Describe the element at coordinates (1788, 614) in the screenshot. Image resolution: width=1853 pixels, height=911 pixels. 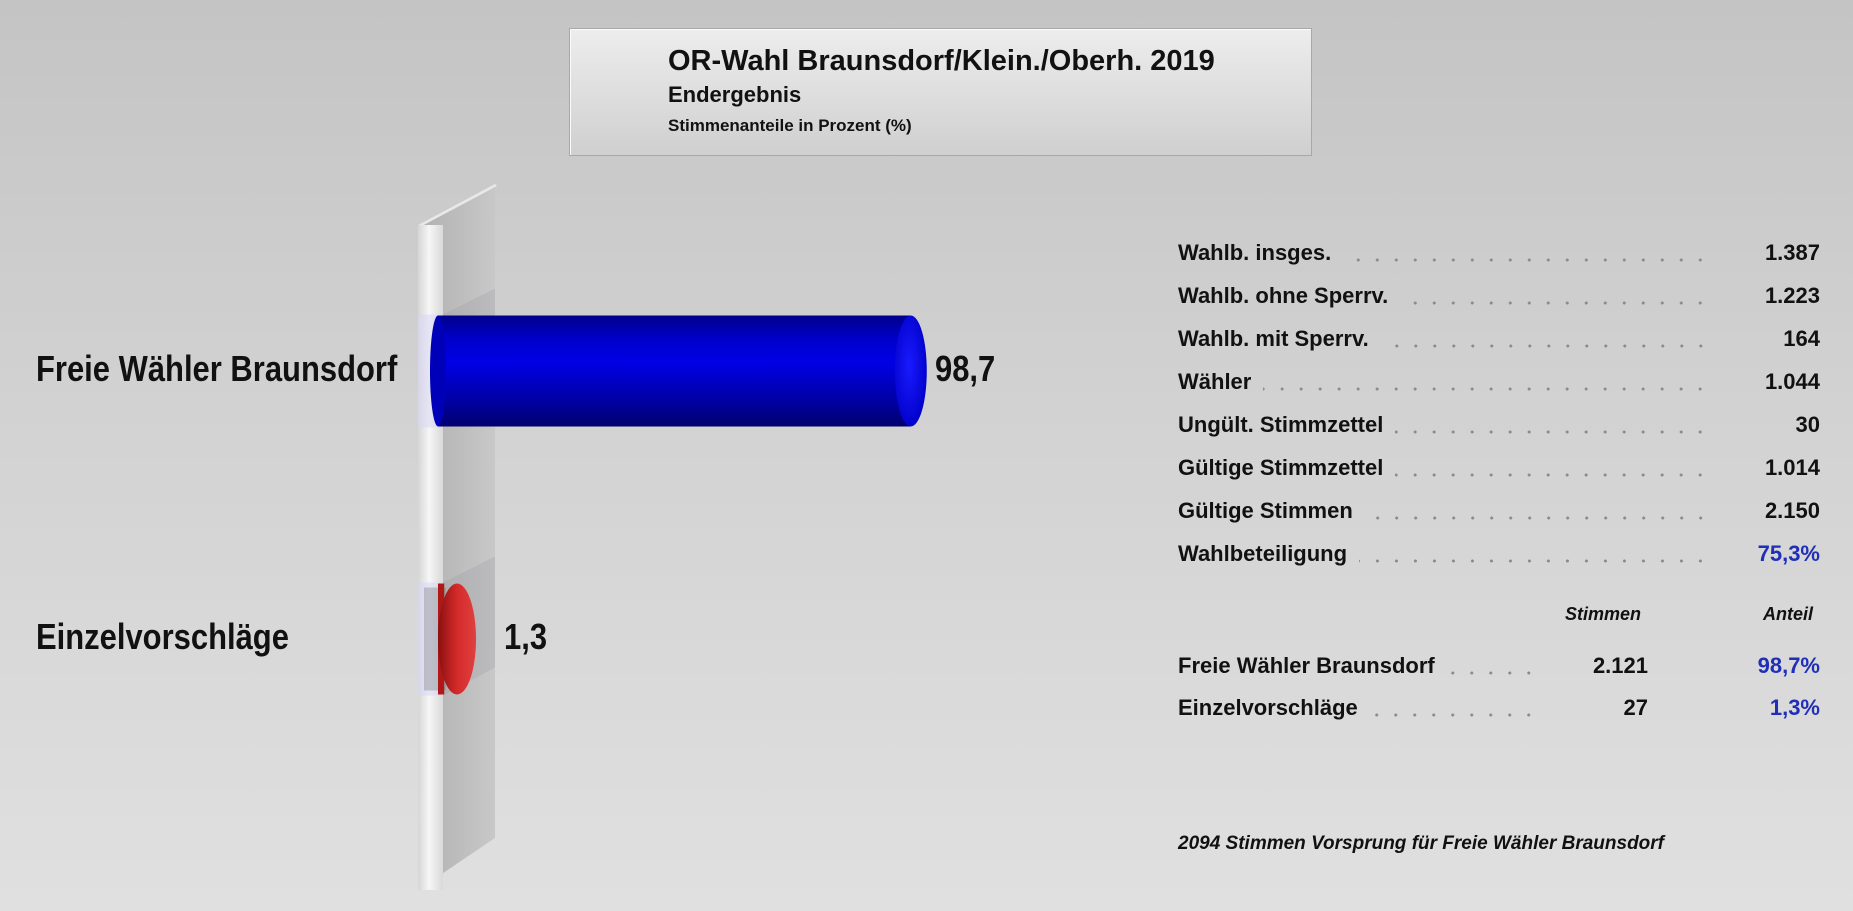
I see `column-header-share: Anteil` at that location.